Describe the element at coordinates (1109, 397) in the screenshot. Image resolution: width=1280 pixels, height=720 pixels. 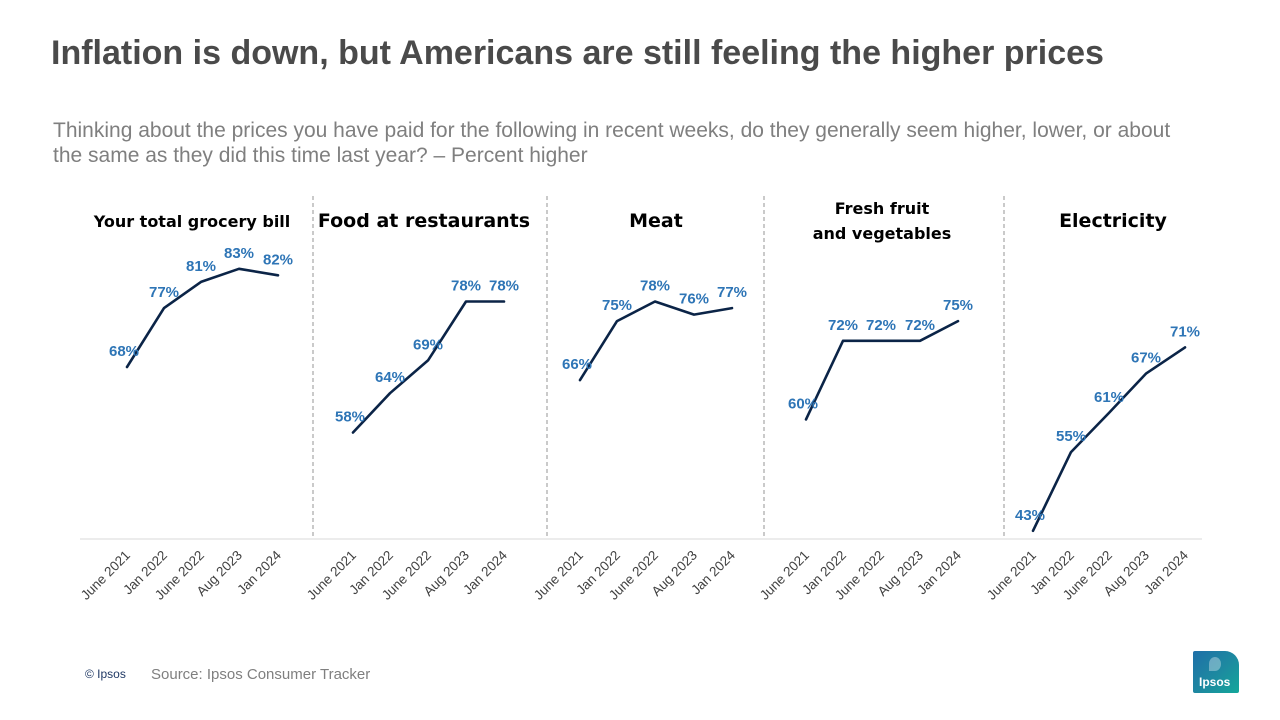
I see `data-label: 61%` at that location.